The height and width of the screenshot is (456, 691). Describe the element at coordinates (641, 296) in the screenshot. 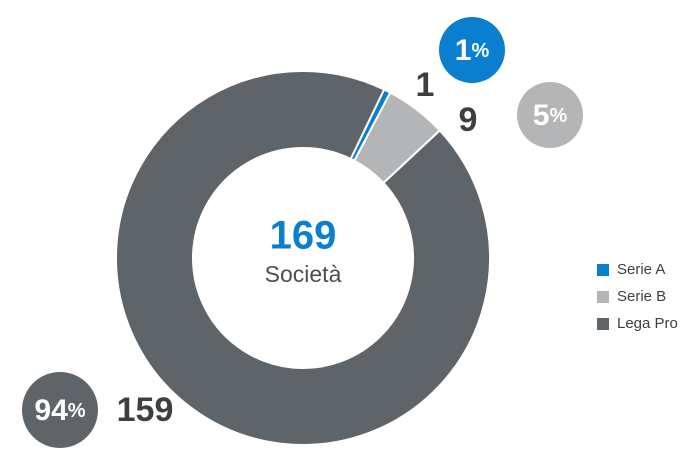

I see `legend-label: Serie B` at that location.